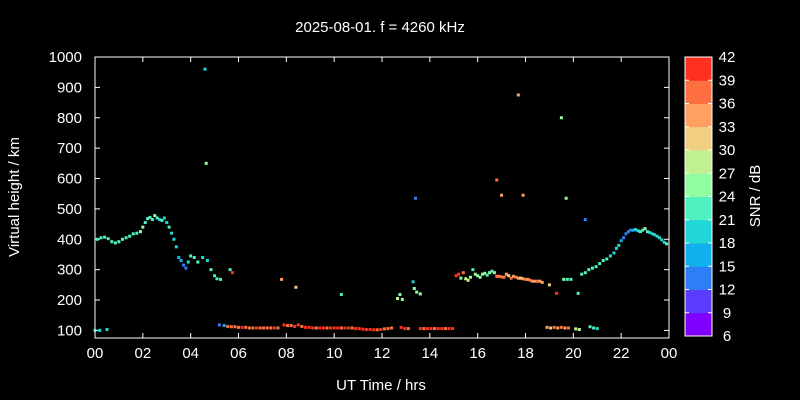 The image size is (800, 400). Describe the element at coordinates (727, 104) in the screenshot. I see `colorbar-tick-label: 36` at that location.